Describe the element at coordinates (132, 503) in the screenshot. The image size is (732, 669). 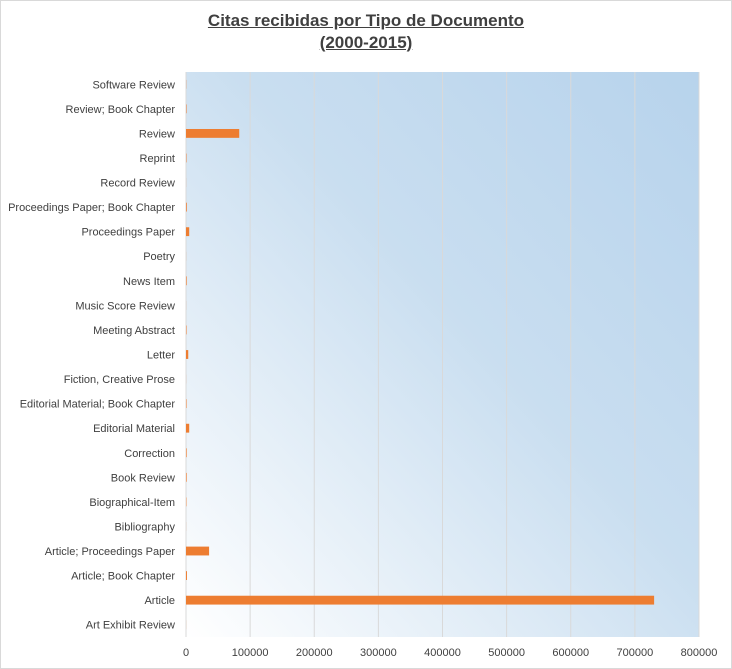
I see `category-label: Biographical-Item` at that location.